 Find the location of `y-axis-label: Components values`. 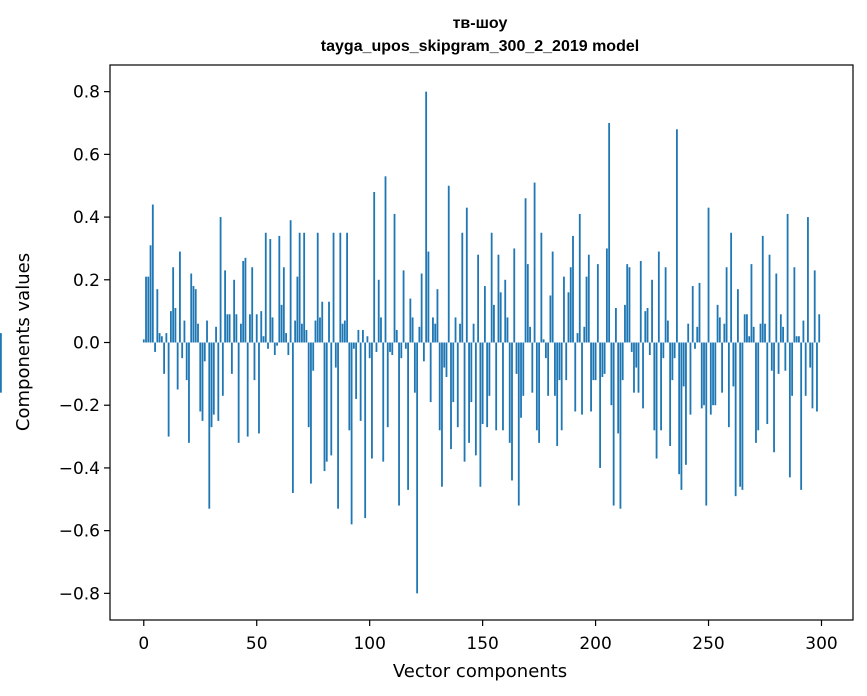

y-axis-label: Components values is located at coordinates (23, 342).